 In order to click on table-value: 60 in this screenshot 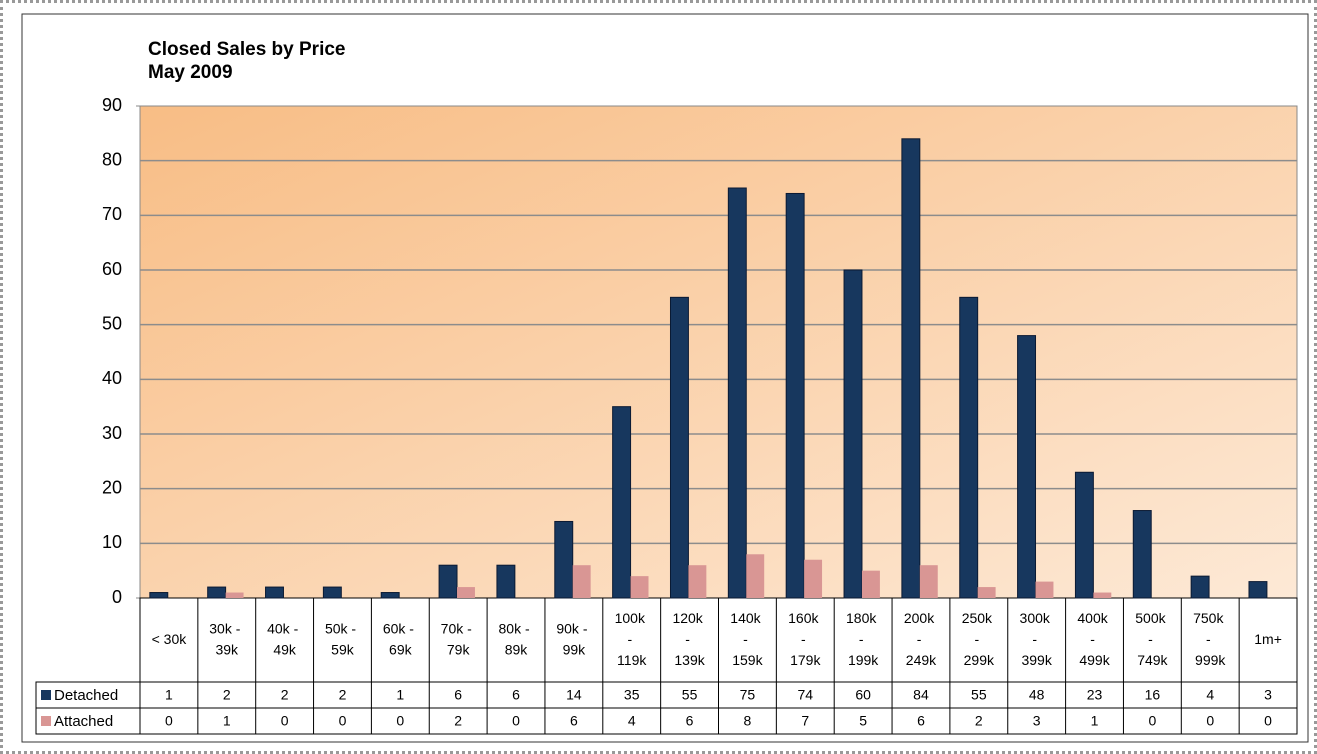, I will do `click(863, 695)`.